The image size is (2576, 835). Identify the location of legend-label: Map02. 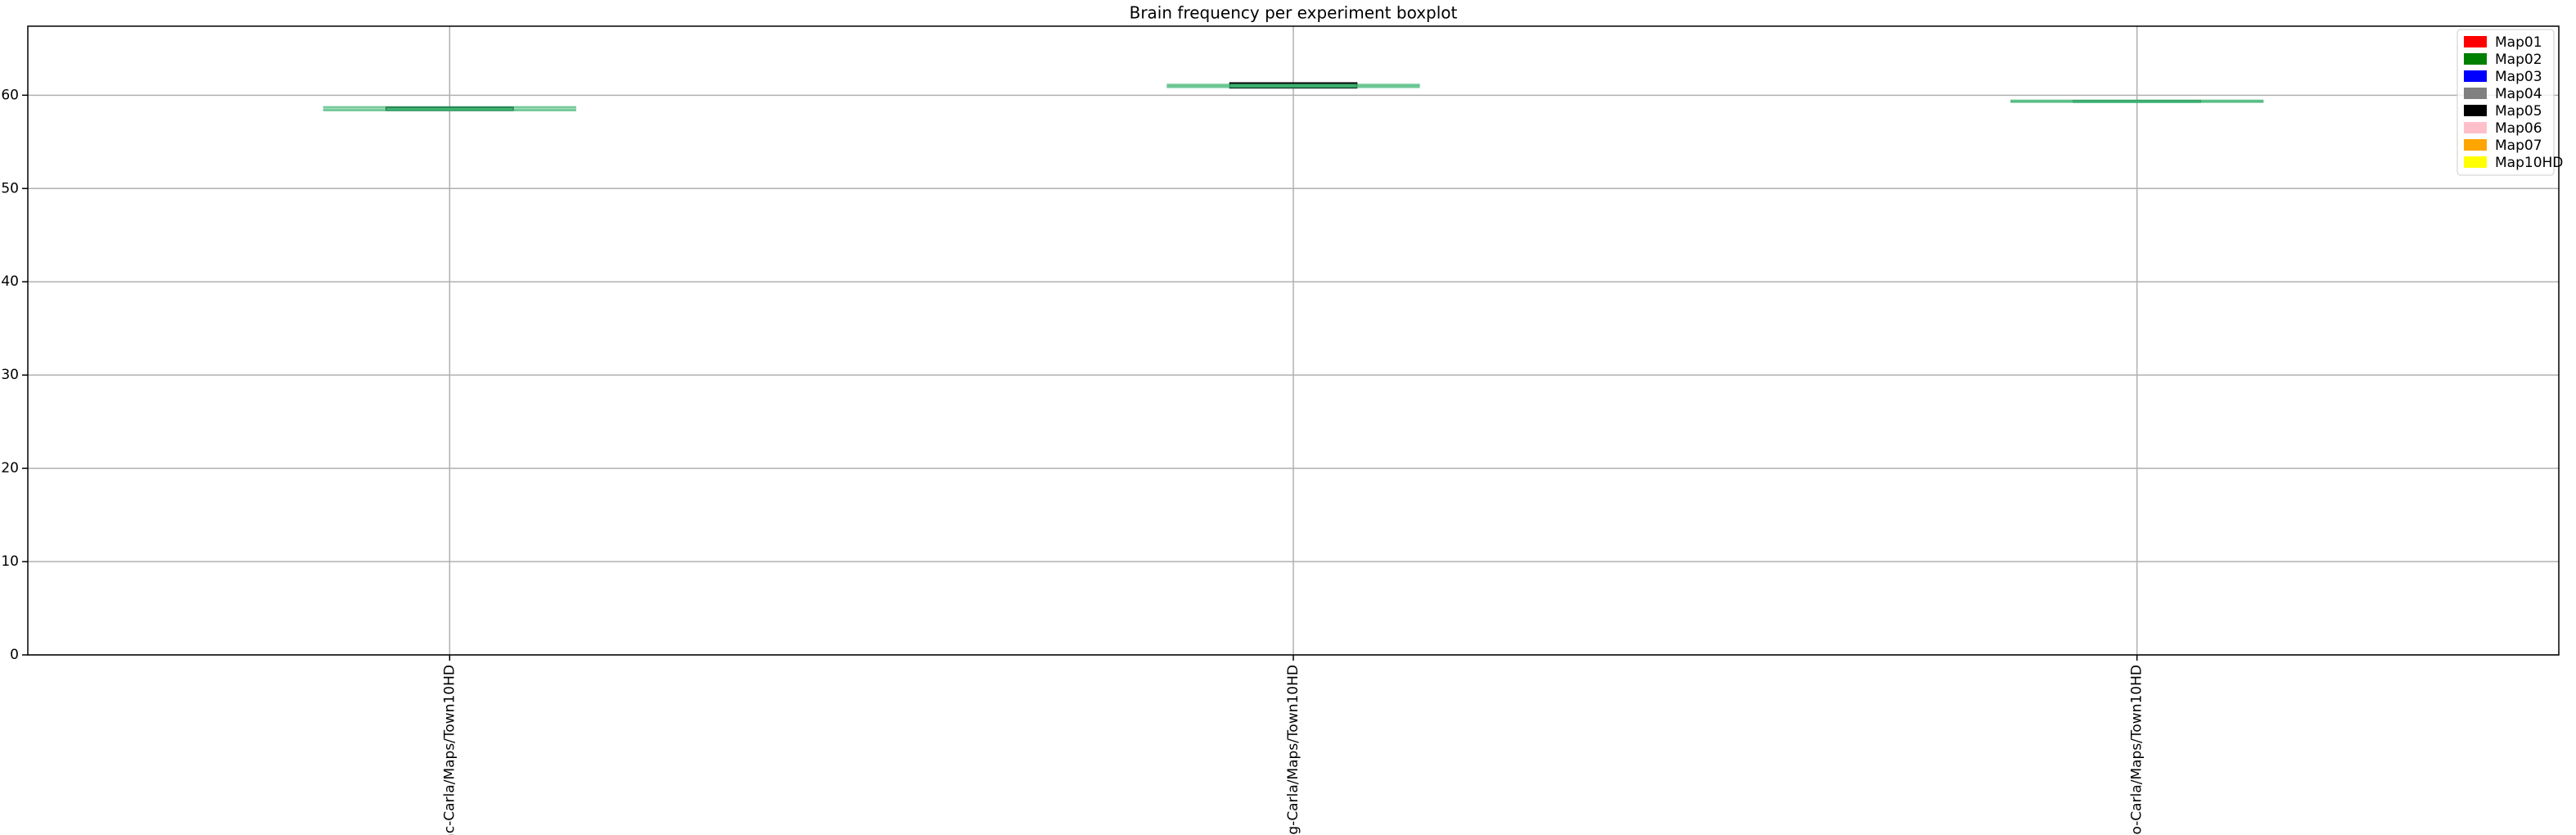
(2518, 60).